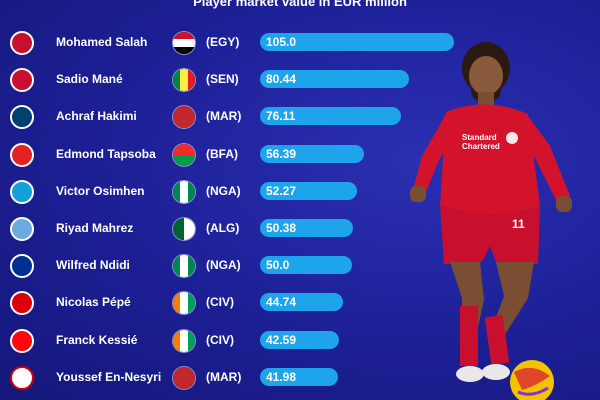 This screenshot has height=400, width=600. Describe the element at coordinates (22, 229) in the screenshot. I see `mancity-crest-icon` at that location.